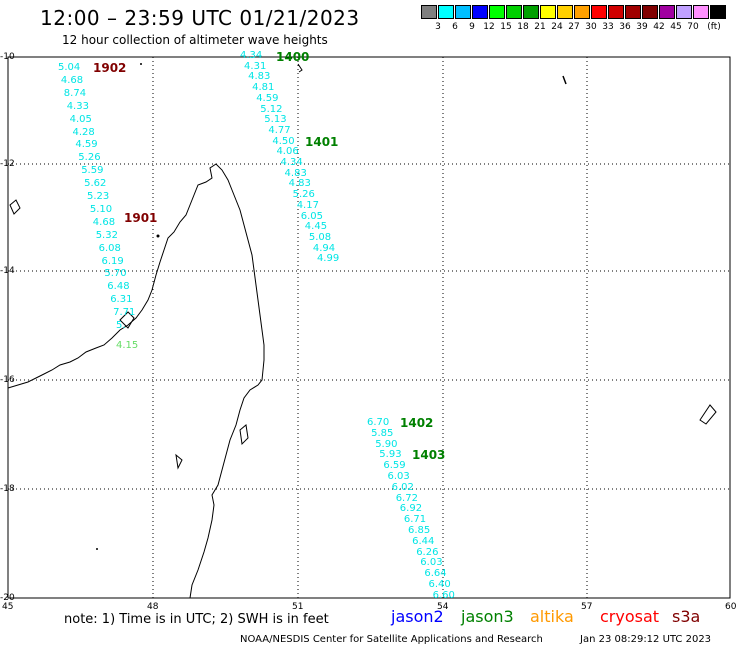 The image size is (740, 650). What do you see at coordinates (298, 607) in the screenshot?
I see `lon-label-51: 51` at bounding box center [298, 607].